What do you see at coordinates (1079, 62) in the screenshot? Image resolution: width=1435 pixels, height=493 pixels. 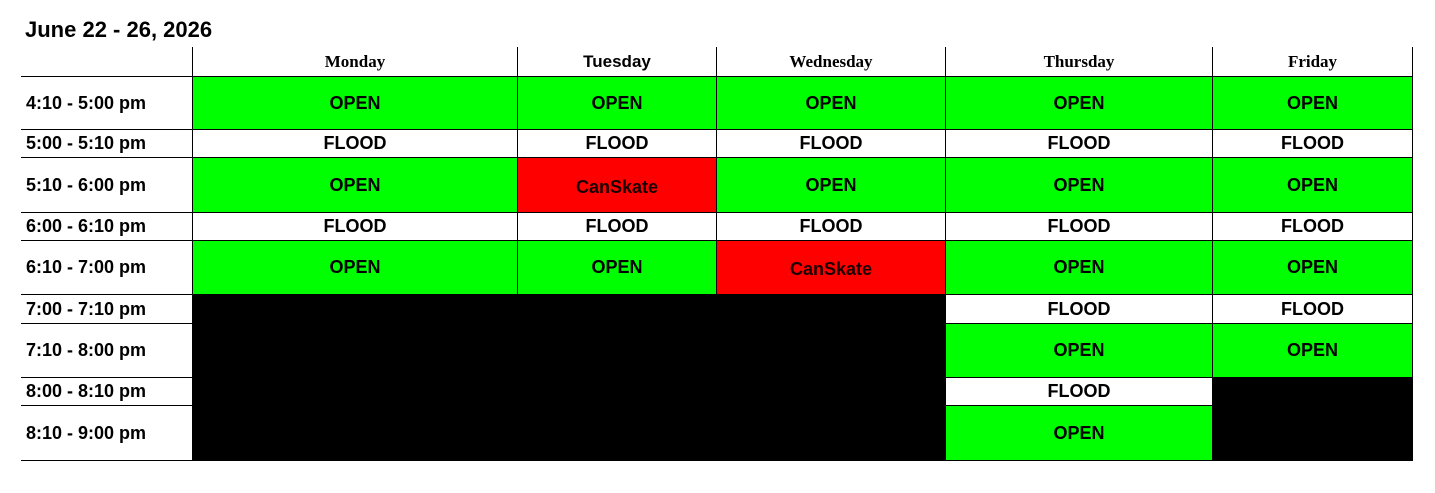 I see `day-header-thursday: Thursday` at bounding box center [1079, 62].